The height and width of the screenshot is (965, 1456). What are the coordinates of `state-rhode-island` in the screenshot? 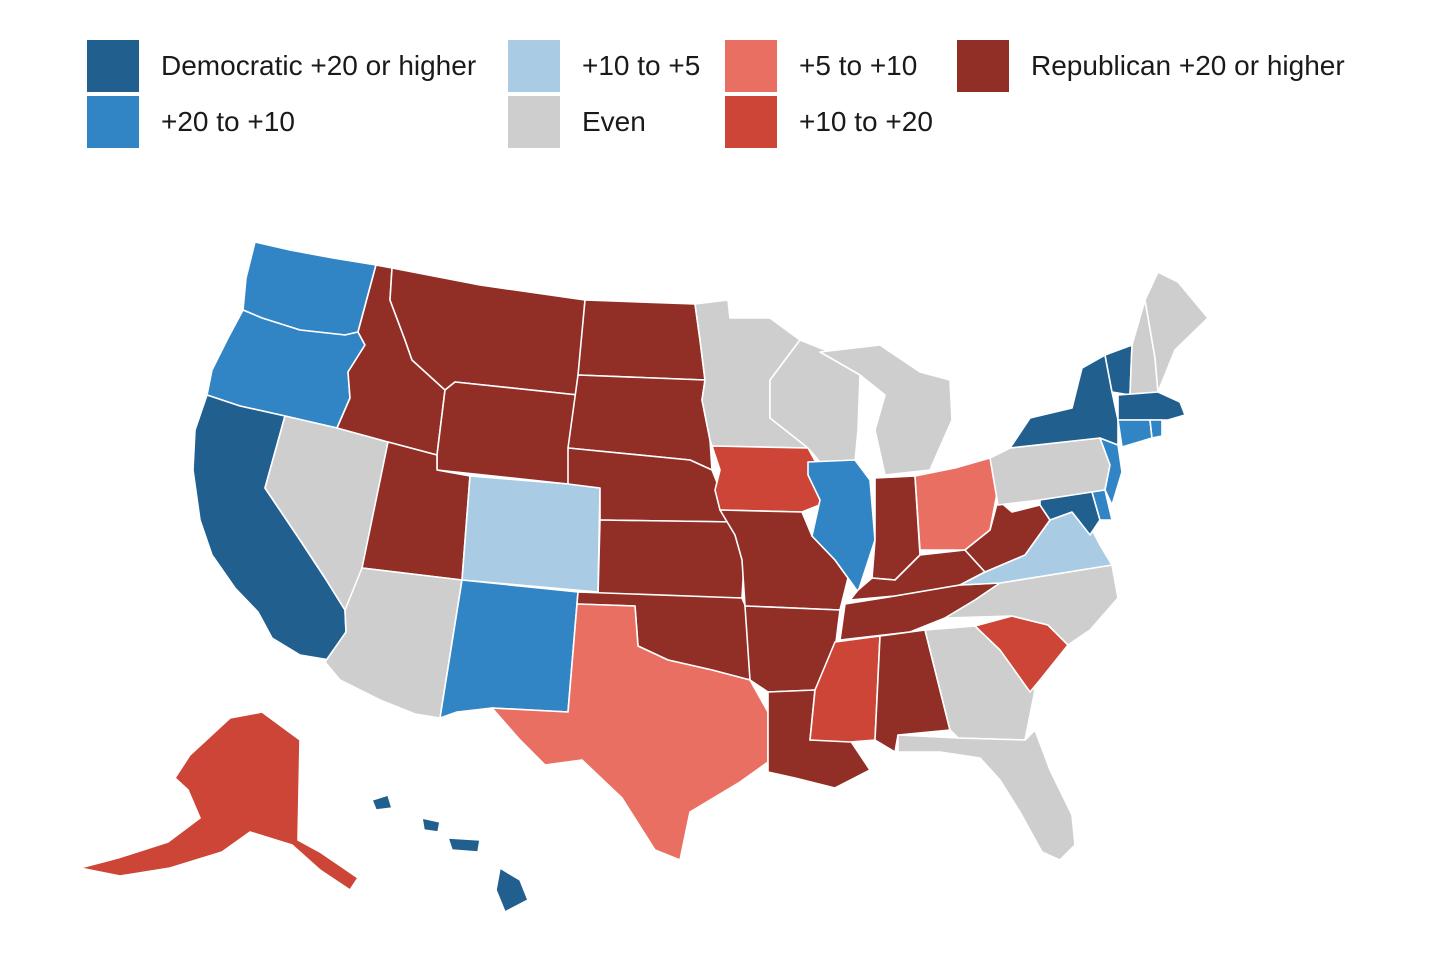 It's located at (1156, 429).